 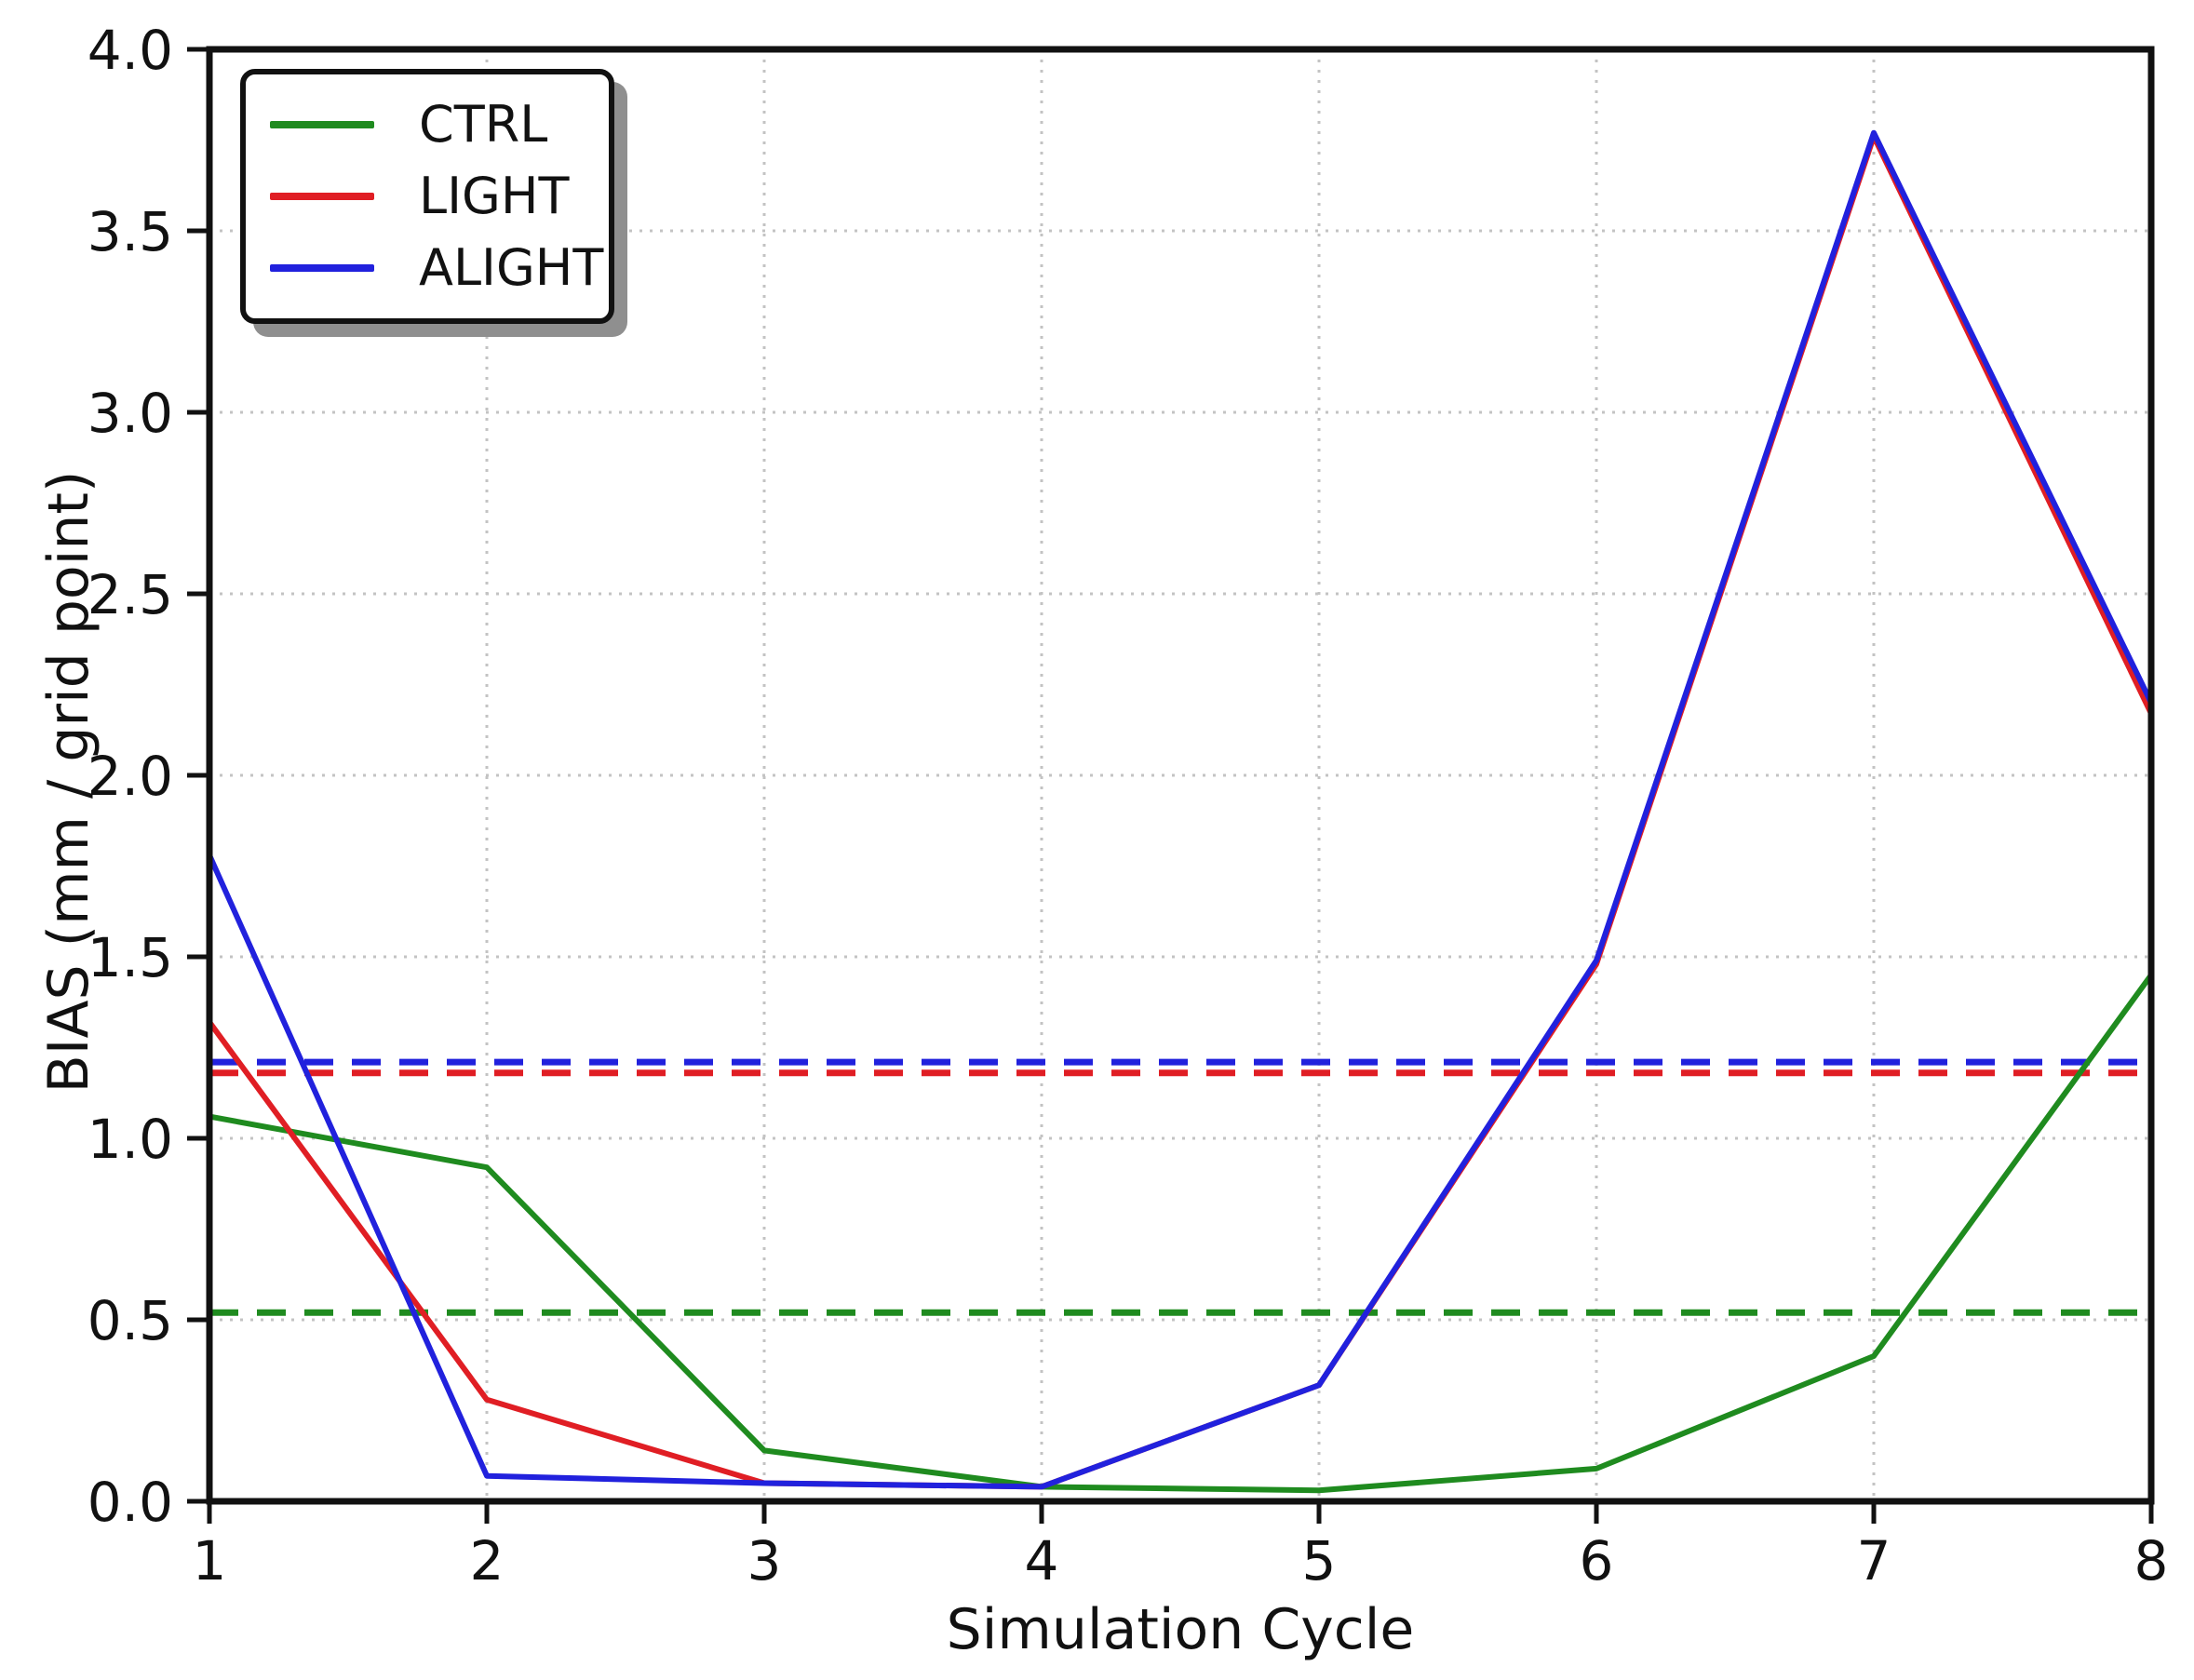 I want to click on x-tick-label: 2, so click(x=488, y=1561).